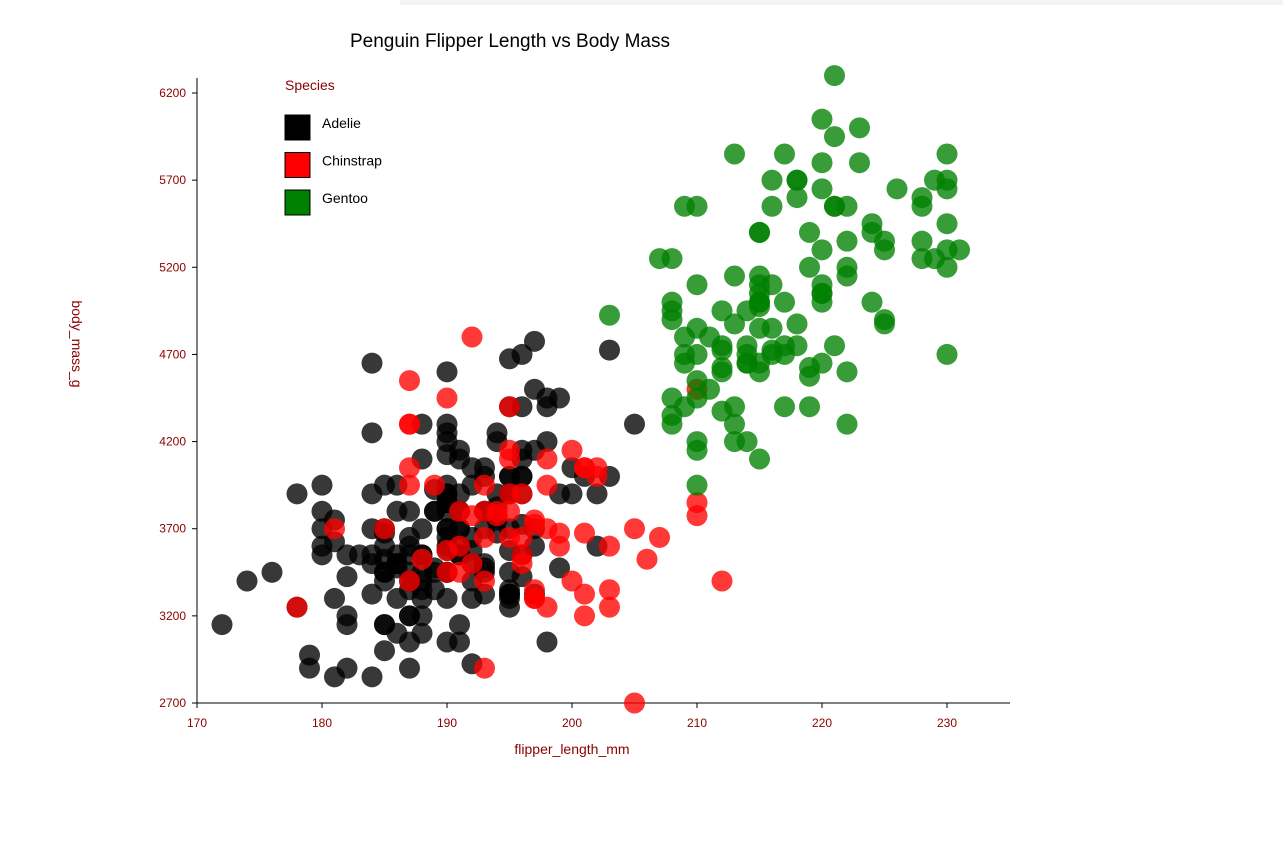  Describe the element at coordinates (510, 41) in the screenshot. I see `chart-title: Penguin Flipper Length vs Body Mass` at that location.